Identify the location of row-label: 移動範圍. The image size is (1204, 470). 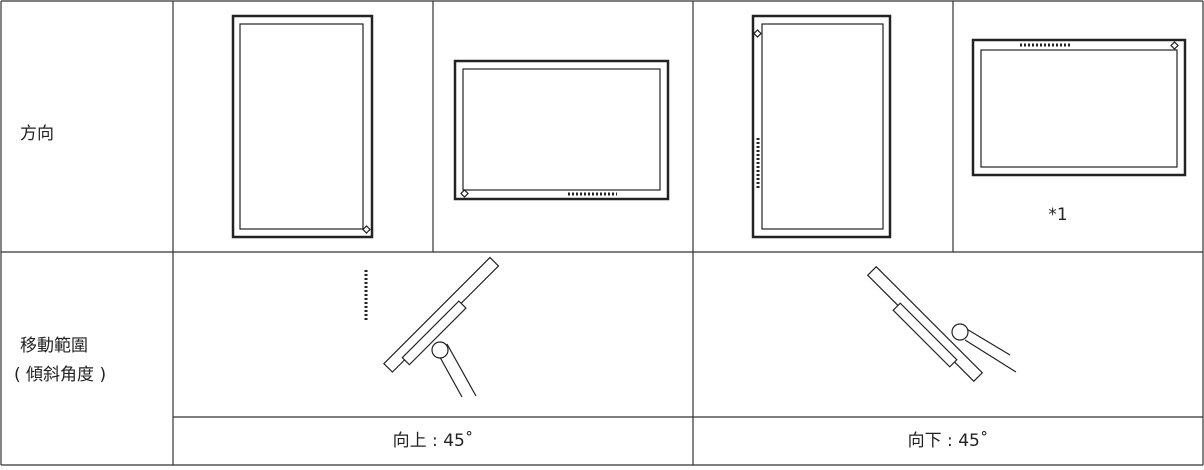
(54, 346).